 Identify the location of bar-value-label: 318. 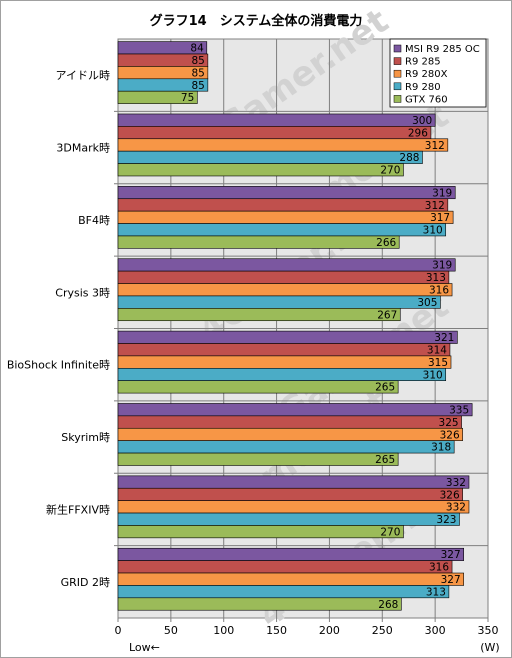
(441, 448).